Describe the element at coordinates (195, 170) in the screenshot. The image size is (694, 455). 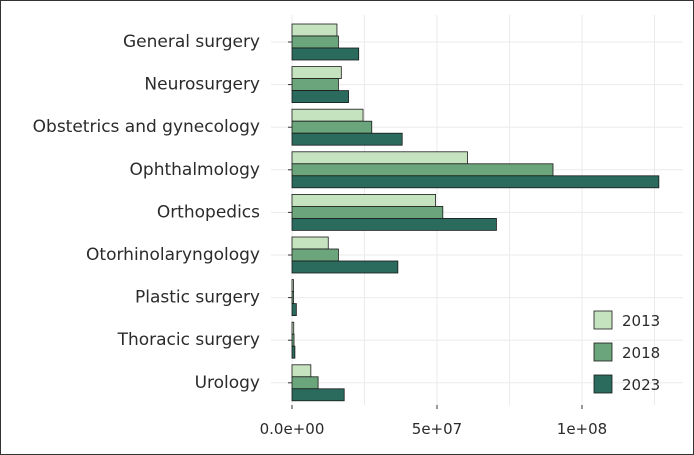
I see `category-label-ophthalmology: Ophthalmology` at that location.